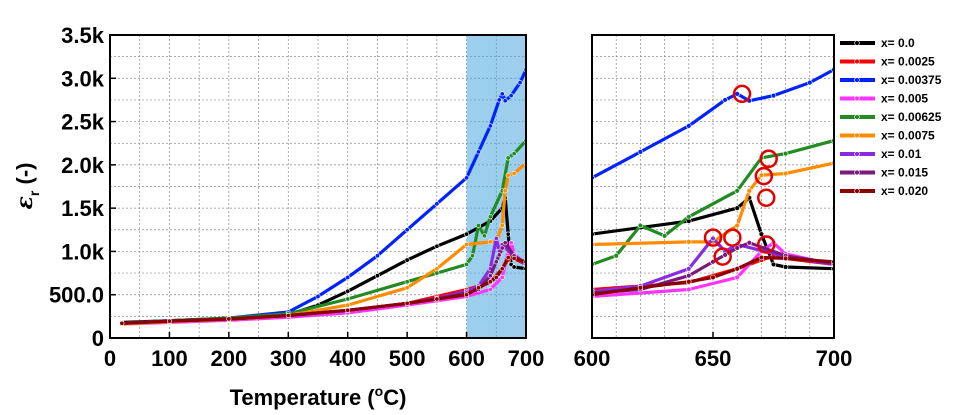  I want to click on y-tick-label: 500.0, so click(76, 295).